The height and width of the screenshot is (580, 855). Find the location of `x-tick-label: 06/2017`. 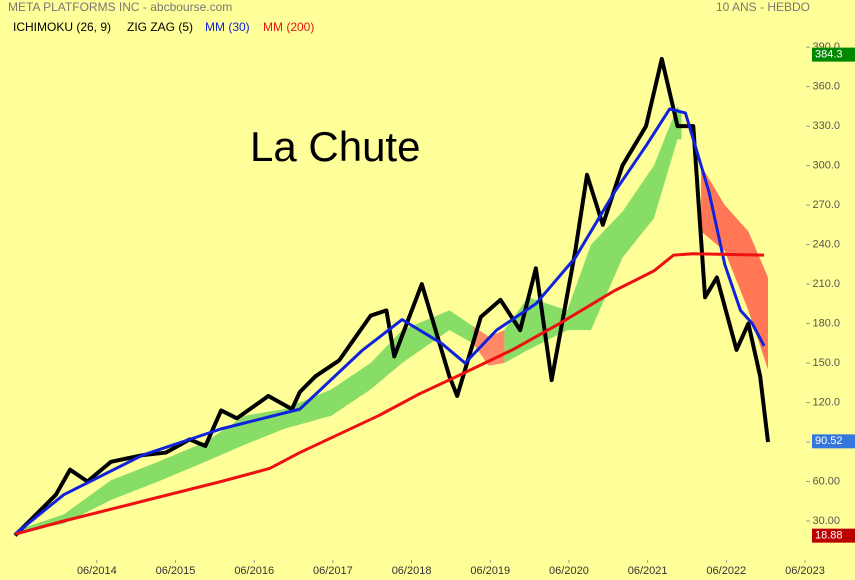

x-tick-label: 06/2017 is located at coordinates (333, 571).